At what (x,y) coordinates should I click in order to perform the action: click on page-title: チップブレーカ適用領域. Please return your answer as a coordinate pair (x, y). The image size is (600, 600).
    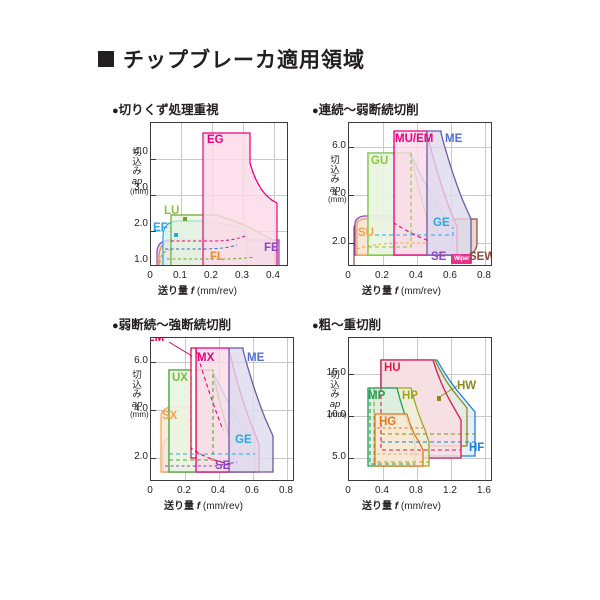
    Looking at the image, I should click on (231, 59).